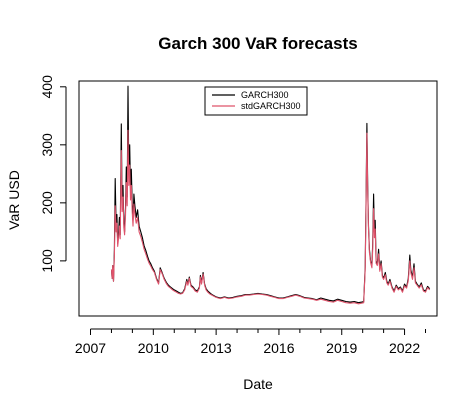 This screenshot has width=476, height=415. Describe the element at coordinates (47, 145) in the screenshot. I see `y-tick-label: 300` at that location.